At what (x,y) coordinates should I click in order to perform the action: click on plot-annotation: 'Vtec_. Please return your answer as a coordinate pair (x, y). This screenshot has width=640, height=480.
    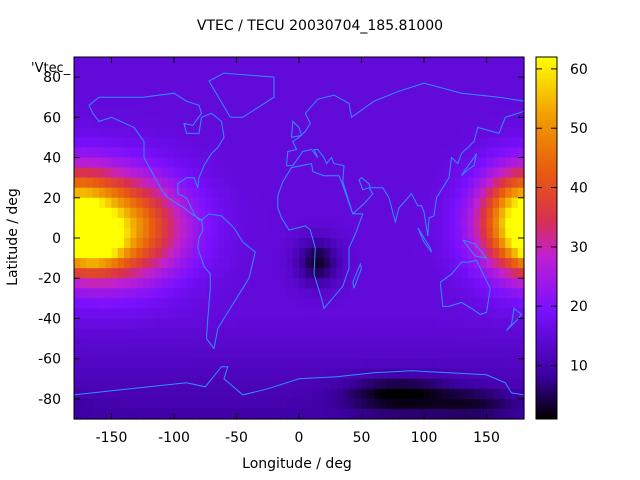
    Looking at the image, I should click on (51, 68).